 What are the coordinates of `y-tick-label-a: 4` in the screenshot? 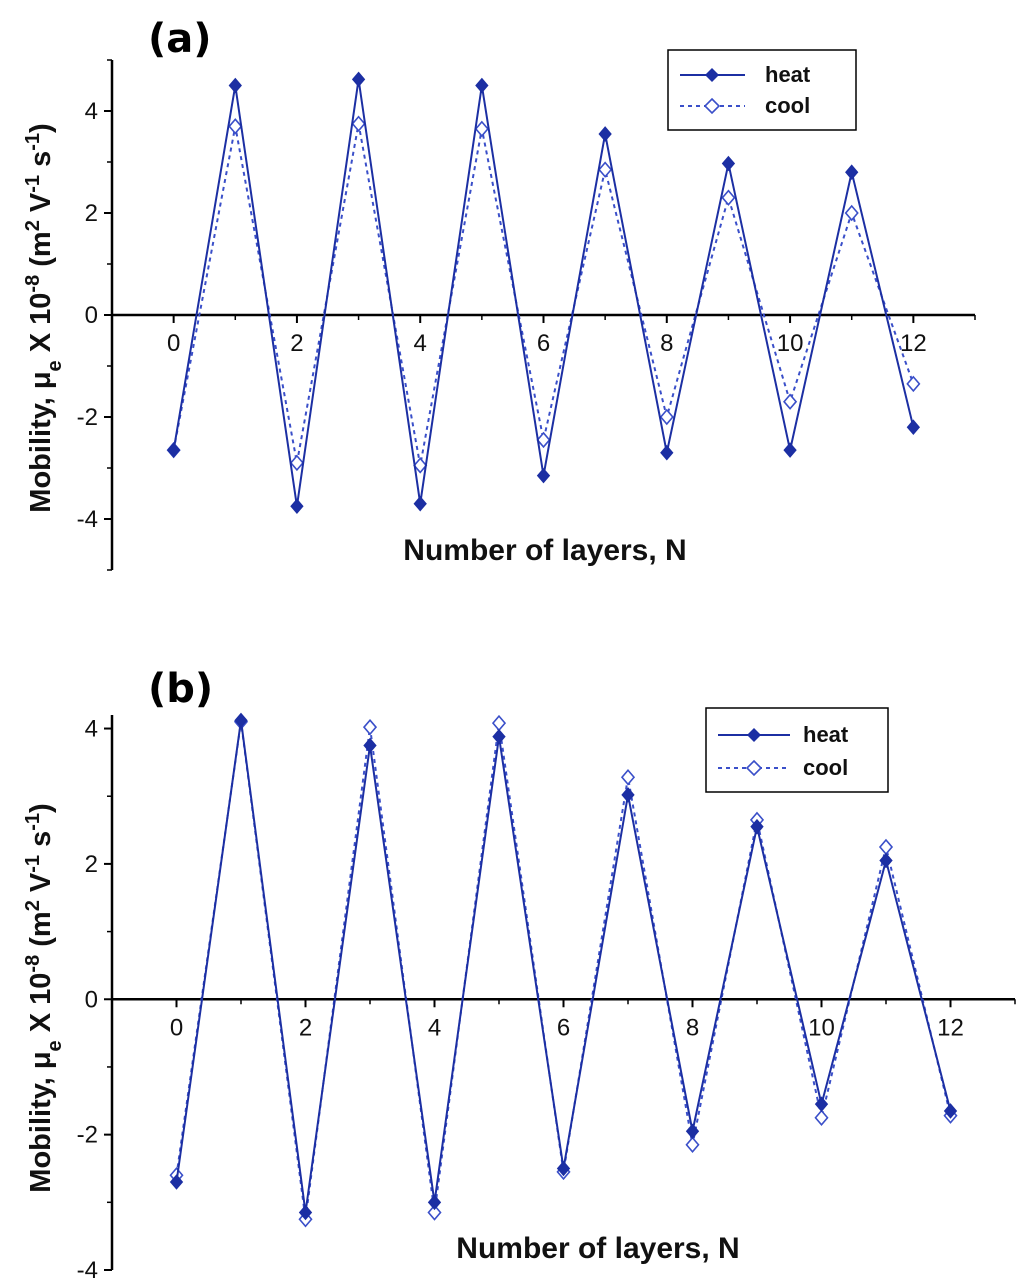 It's located at (91, 111).